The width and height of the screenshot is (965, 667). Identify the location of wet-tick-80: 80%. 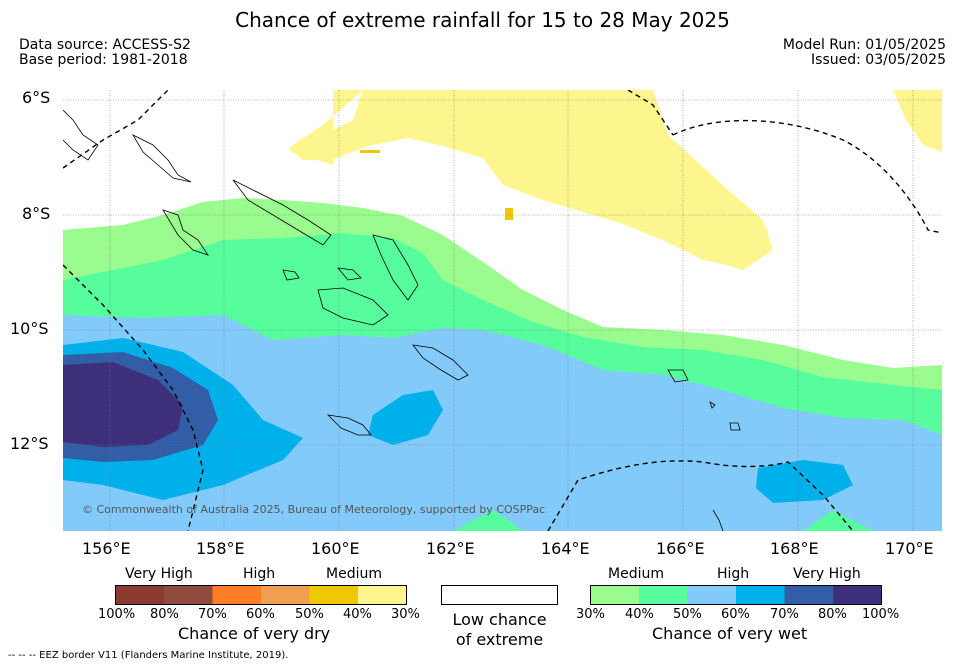
(832, 614).